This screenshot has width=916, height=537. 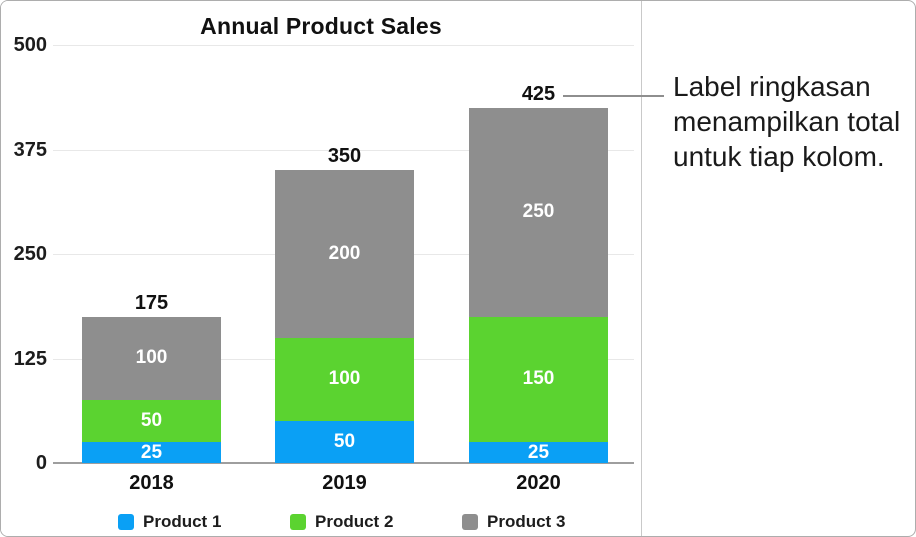 I want to click on x-axis-category-label: 2020, so click(x=538, y=483).